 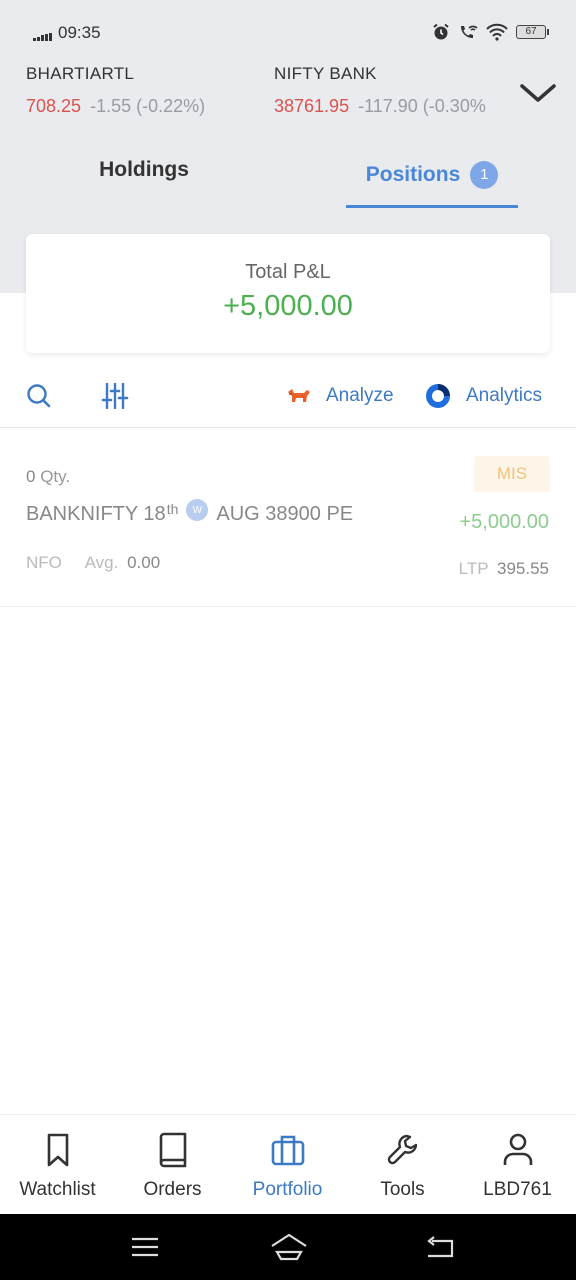 I want to click on total-pnl-label: Total P&L, so click(x=288, y=272).